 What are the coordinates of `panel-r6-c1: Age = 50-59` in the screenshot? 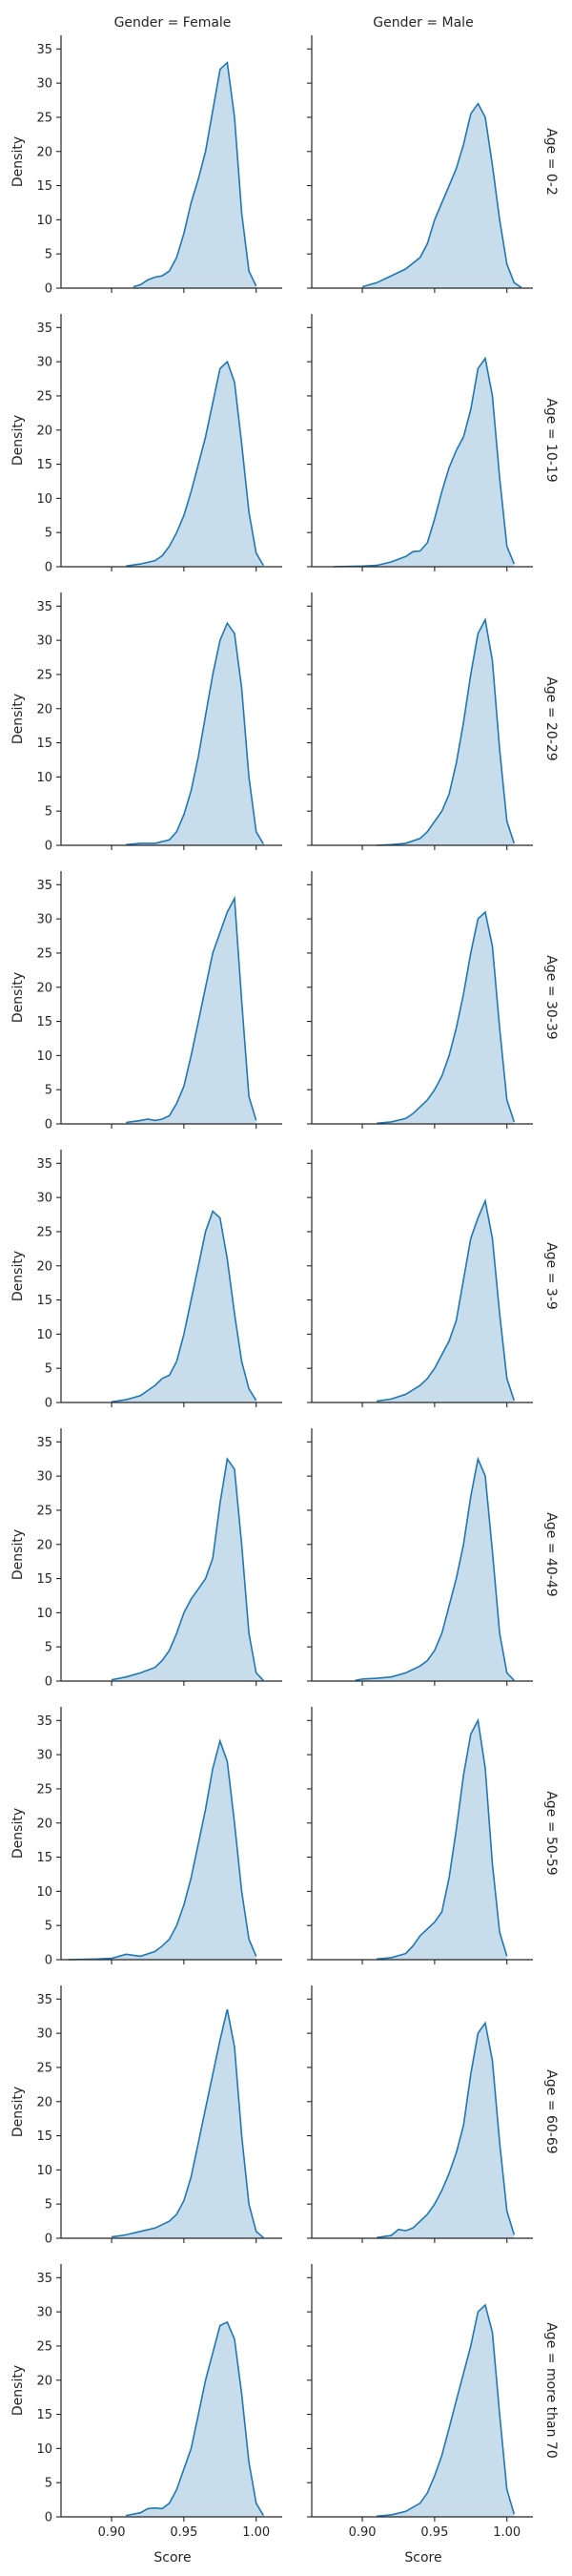 It's located at (433, 1835).